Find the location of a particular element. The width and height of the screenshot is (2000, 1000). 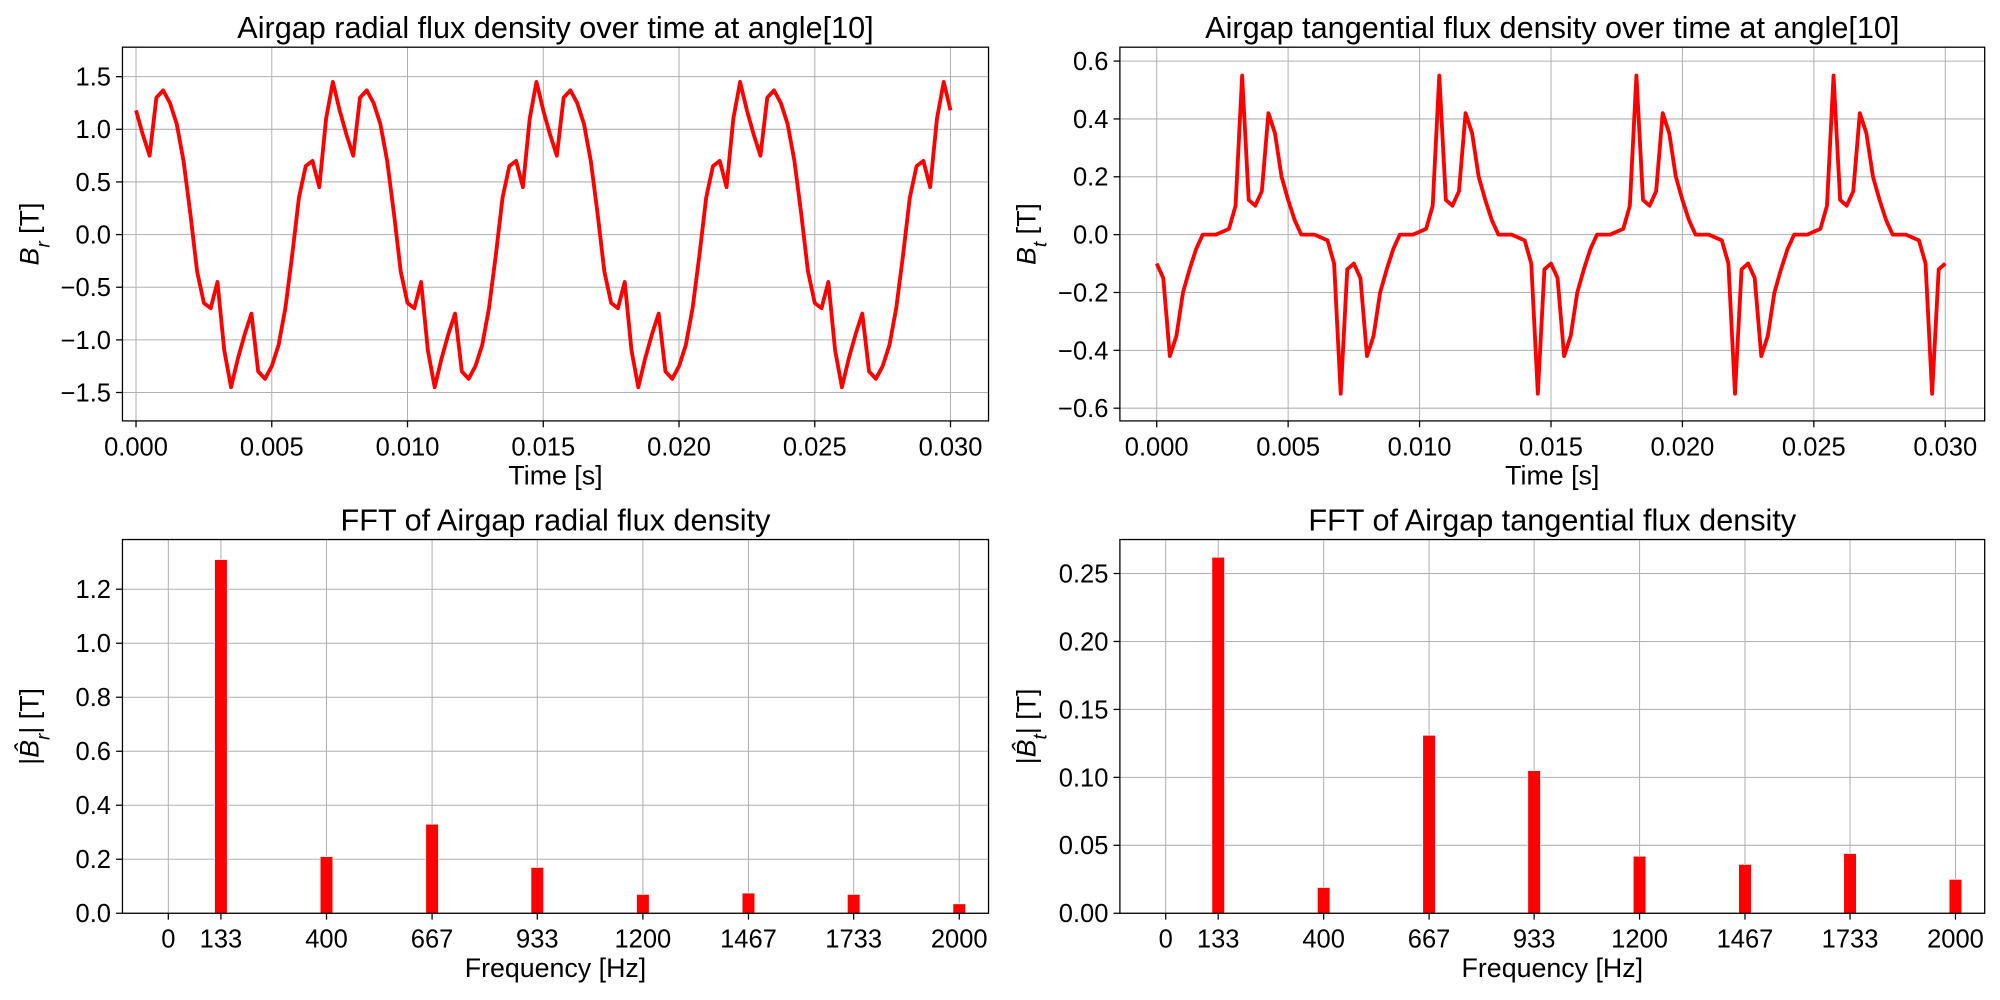

y-tick-label: 0.10 is located at coordinates (1084, 778).